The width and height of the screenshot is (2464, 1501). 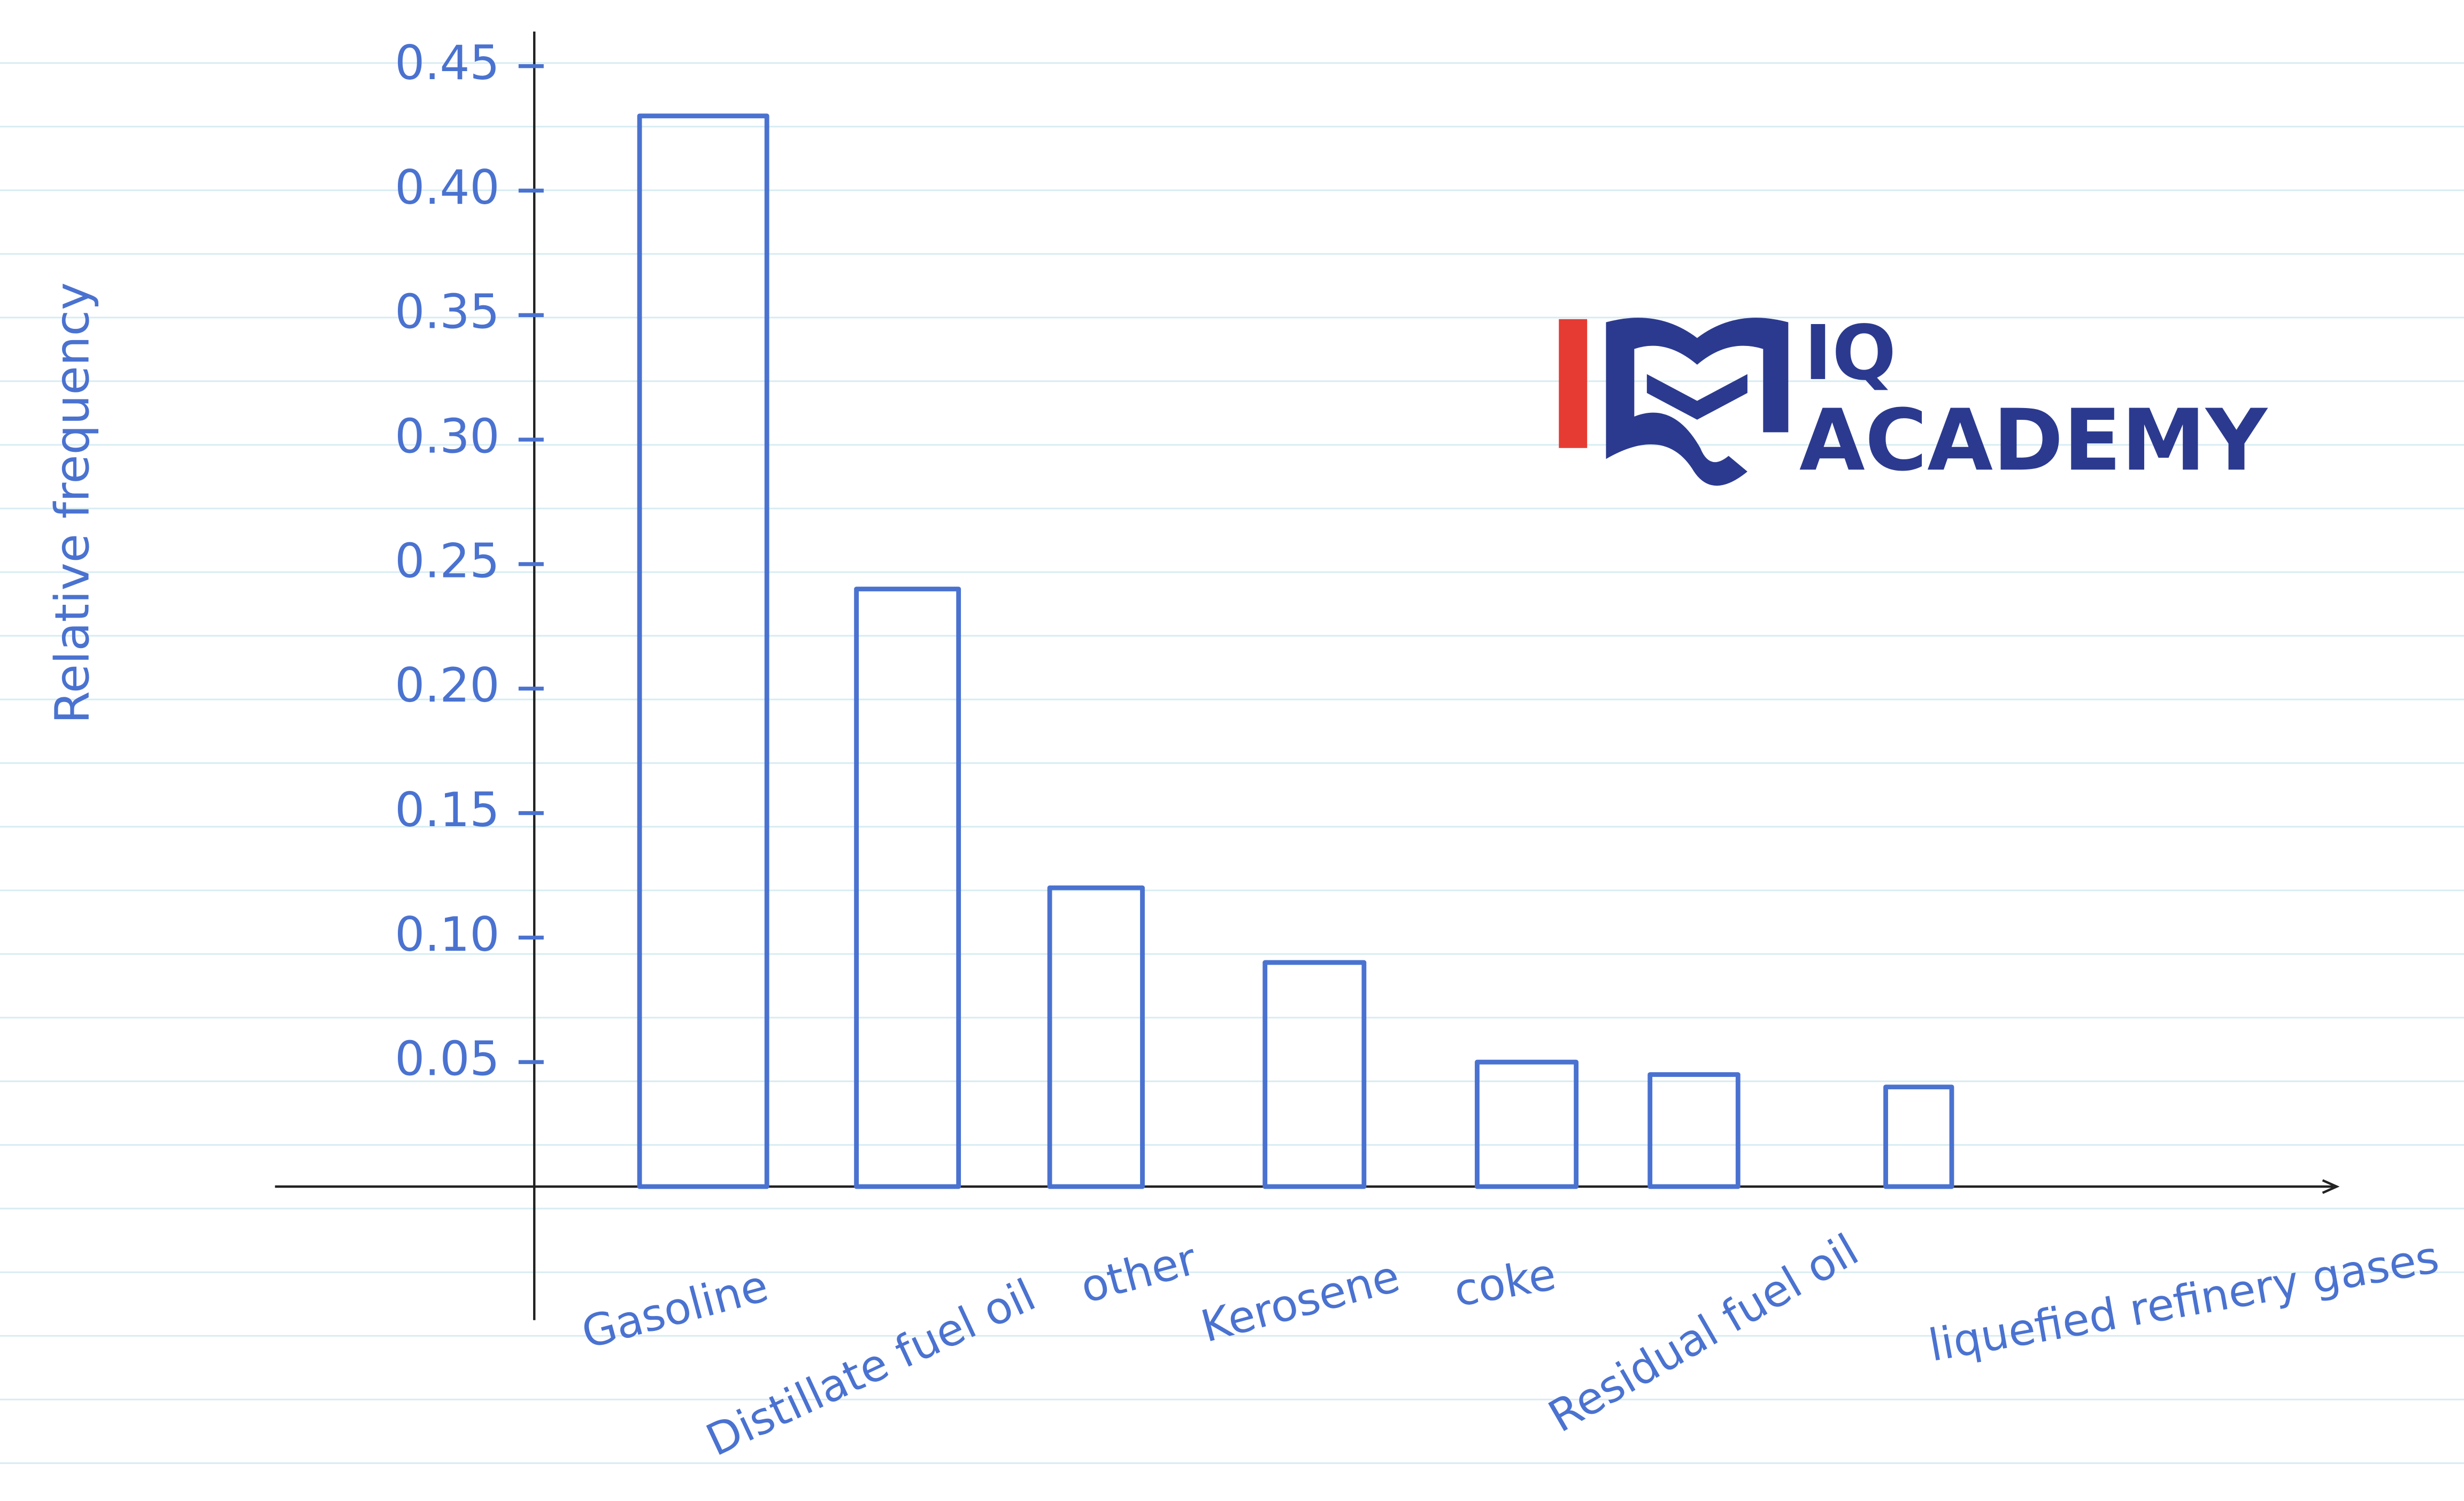 I want to click on x-tick-label: other, so click(x=1138, y=1273).